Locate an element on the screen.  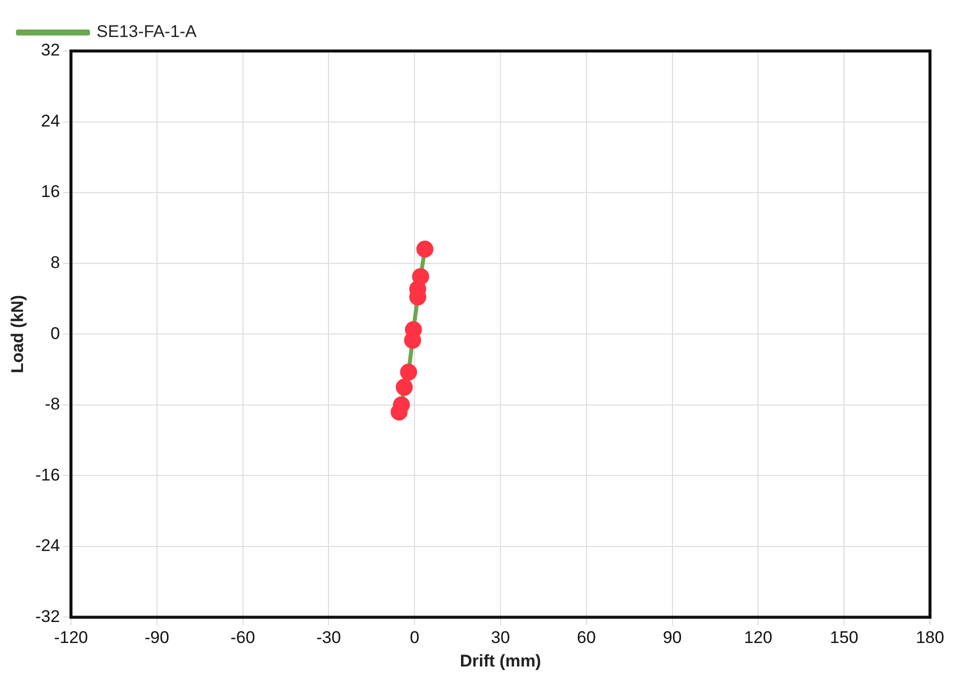
x-tick-label: -30 is located at coordinates (328, 638).